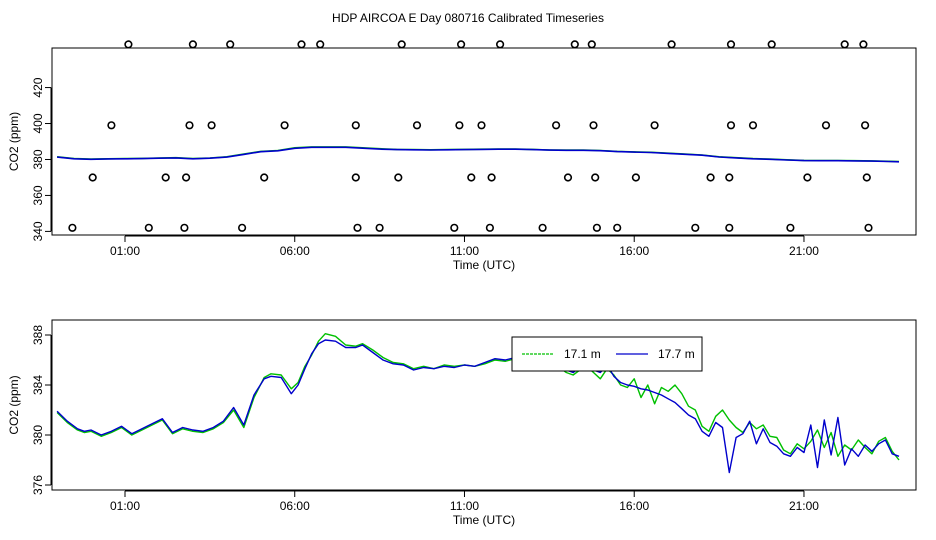 This screenshot has height=540, width=936. Describe the element at coordinates (582, 354) in the screenshot. I see `legend-entry: 17.1 m` at that location.